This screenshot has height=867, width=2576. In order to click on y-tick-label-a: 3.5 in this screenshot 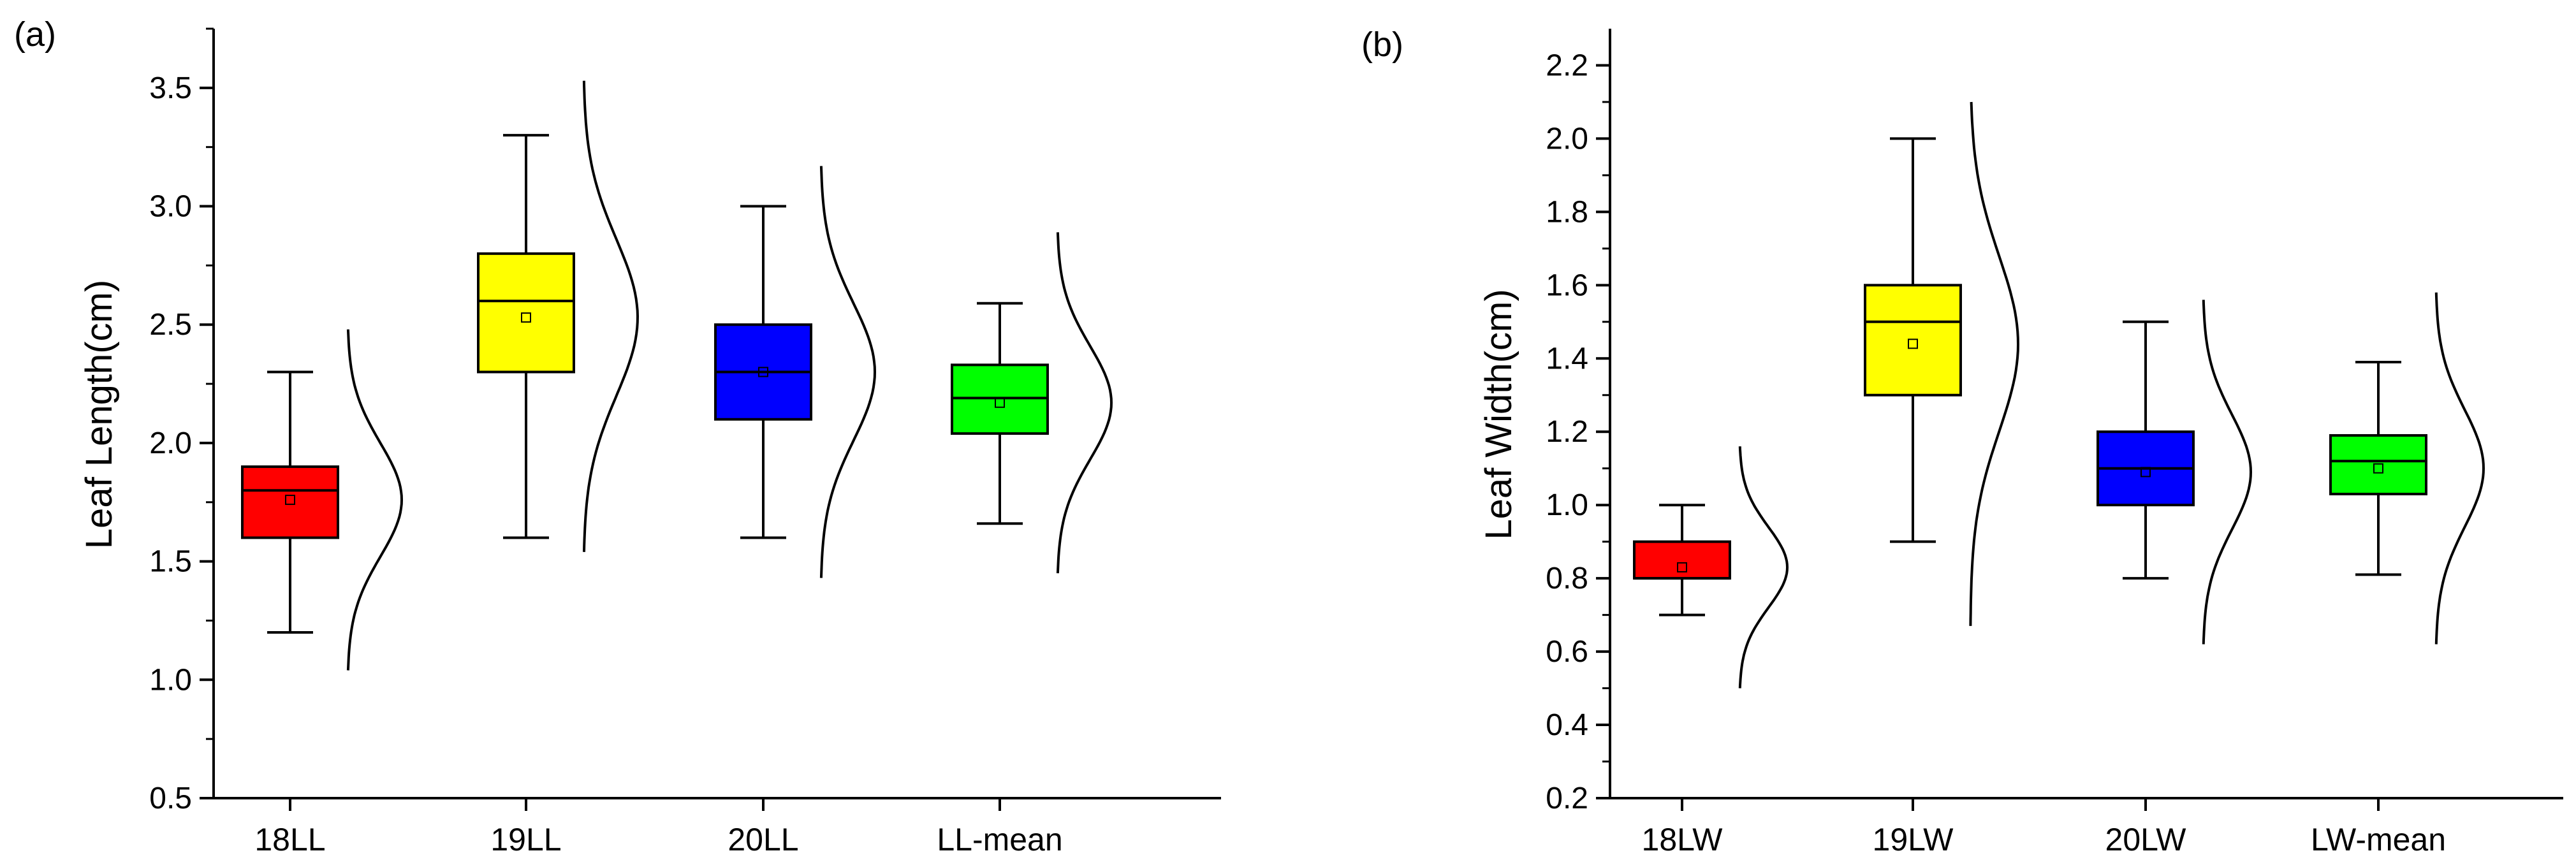, I will do `click(170, 88)`.